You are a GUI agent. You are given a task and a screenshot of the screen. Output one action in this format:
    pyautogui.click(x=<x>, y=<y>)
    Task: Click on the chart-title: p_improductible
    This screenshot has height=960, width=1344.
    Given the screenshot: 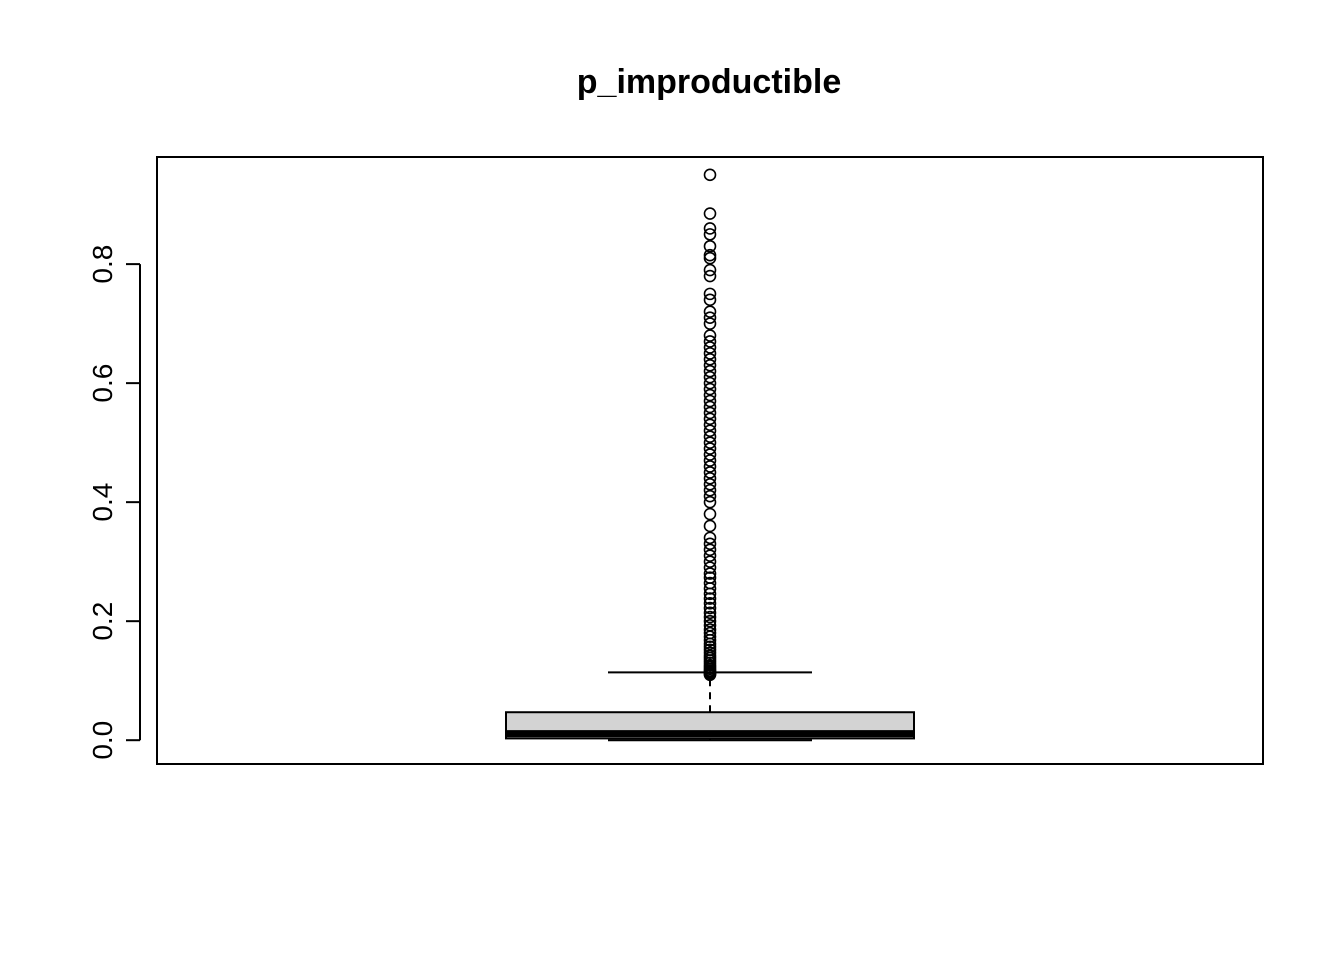 What is the action you would take?
    pyautogui.click(x=709, y=82)
    